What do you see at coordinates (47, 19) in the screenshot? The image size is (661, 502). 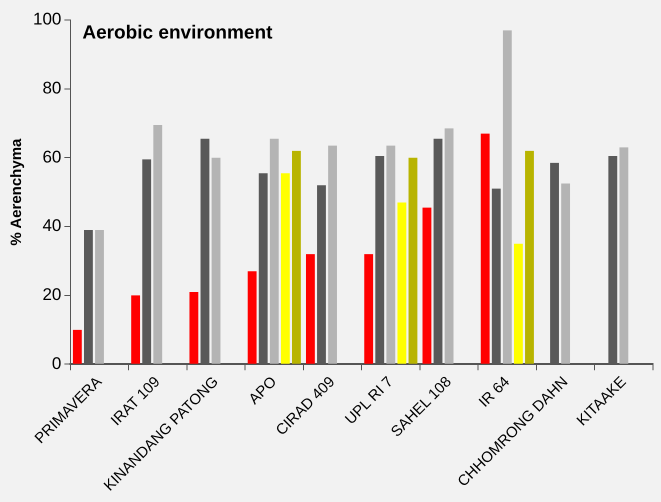 I see `y-tick-label: 100` at bounding box center [47, 19].